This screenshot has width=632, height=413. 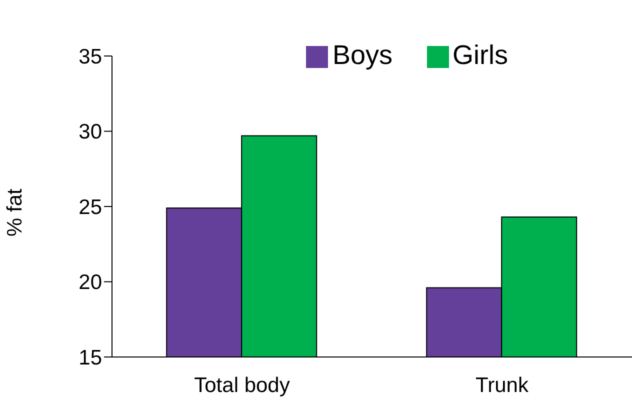 What do you see at coordinates (362, 55) in the screenshot?
I see `legend-label: Boys` at bounding box center [362, 55].